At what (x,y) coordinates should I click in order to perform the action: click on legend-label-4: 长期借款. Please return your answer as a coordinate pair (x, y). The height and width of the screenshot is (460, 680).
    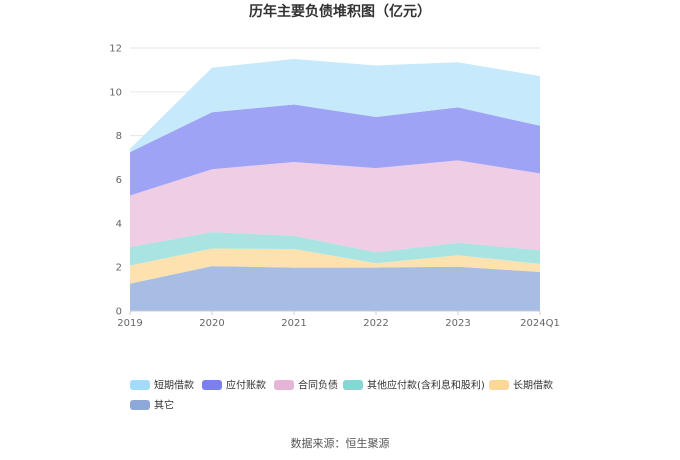
    Looking at the image, I should click on (533, 385).